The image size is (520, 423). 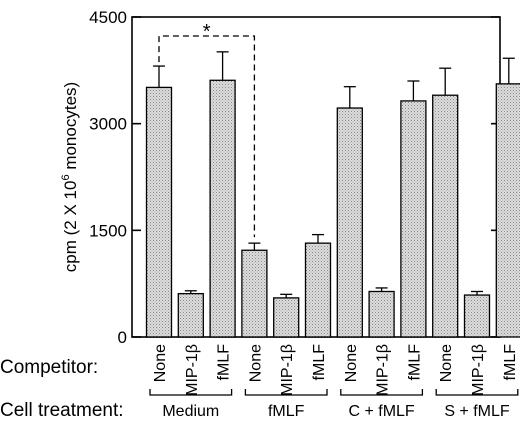 I want to click on group-label: Medium, so click(x=190, y=411).